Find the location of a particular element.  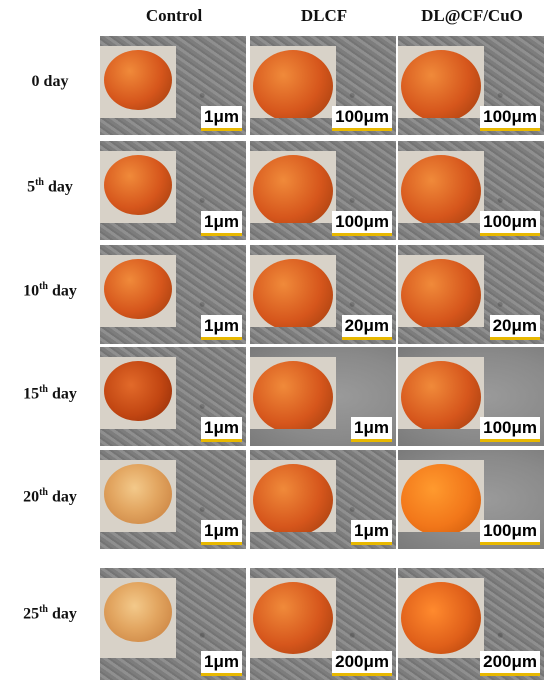

sem-panel-dlcf-day-0: 100μm is located at coordinates (323, 85).